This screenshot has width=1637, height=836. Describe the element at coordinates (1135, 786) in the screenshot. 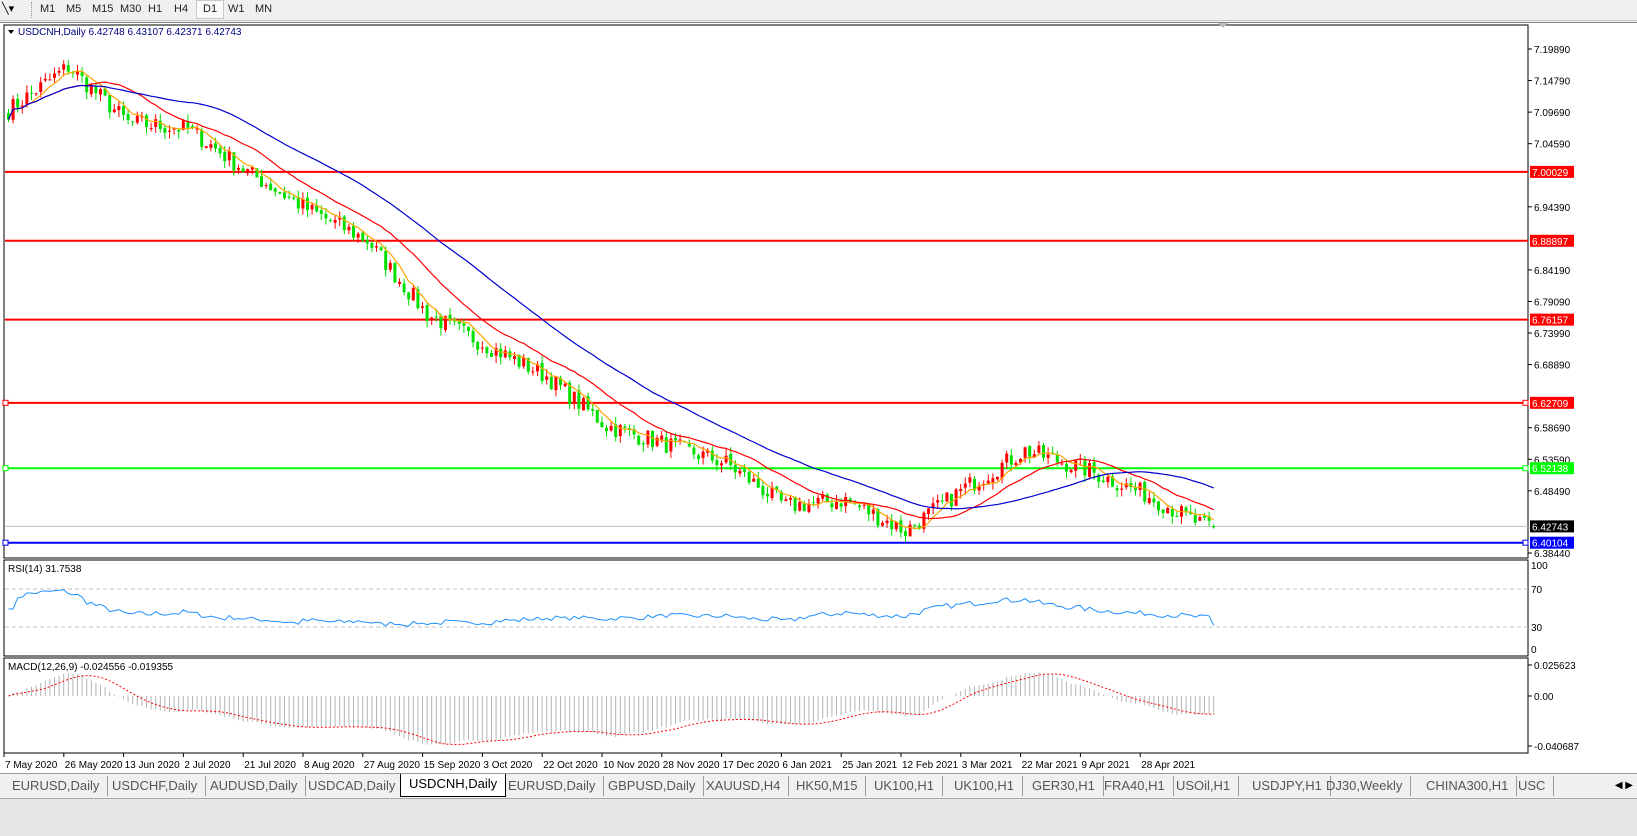

I see `chart-tab: FRA40,H1` at that location.